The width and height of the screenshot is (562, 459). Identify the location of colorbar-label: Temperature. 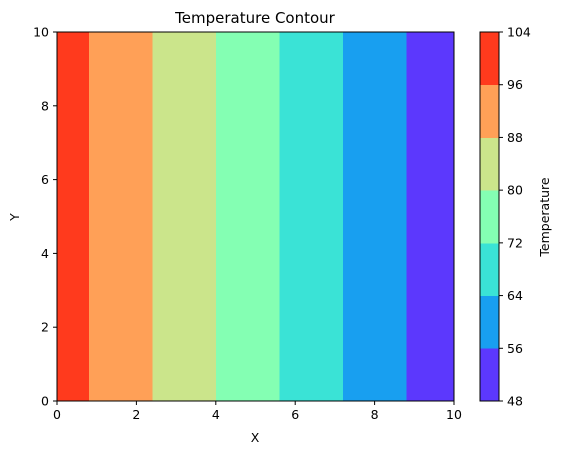
(544, 217).